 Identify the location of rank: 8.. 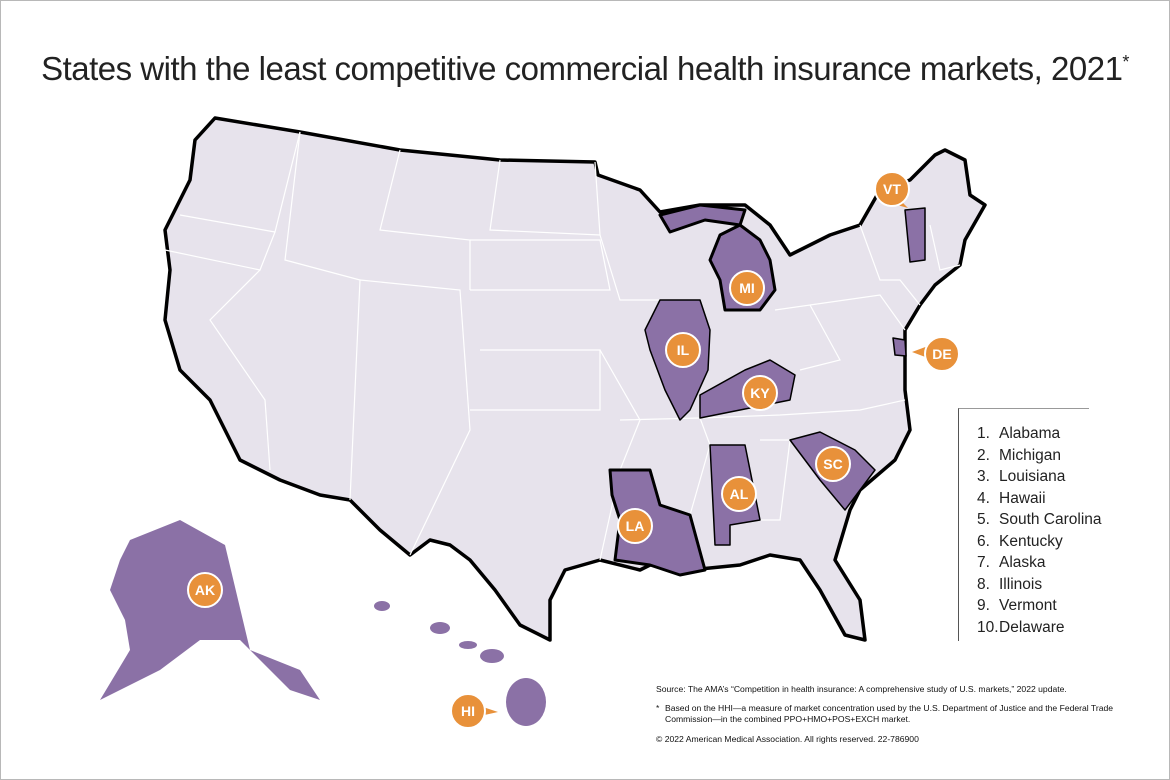
(983, 584).